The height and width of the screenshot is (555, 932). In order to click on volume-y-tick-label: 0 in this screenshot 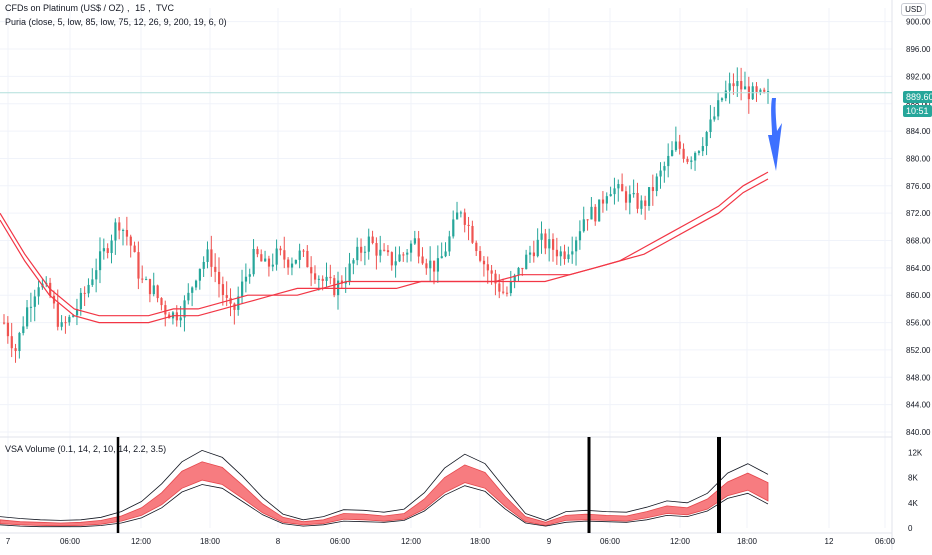, I will do `click(910, 528)`.